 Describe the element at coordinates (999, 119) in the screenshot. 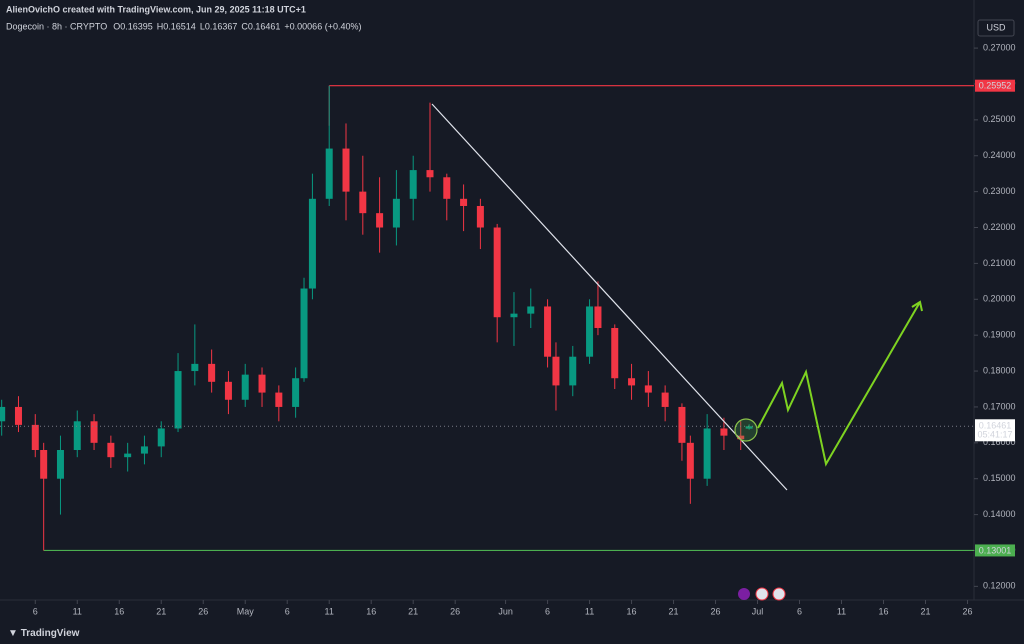

I see `y-tick-label: 0.25000` at that location.